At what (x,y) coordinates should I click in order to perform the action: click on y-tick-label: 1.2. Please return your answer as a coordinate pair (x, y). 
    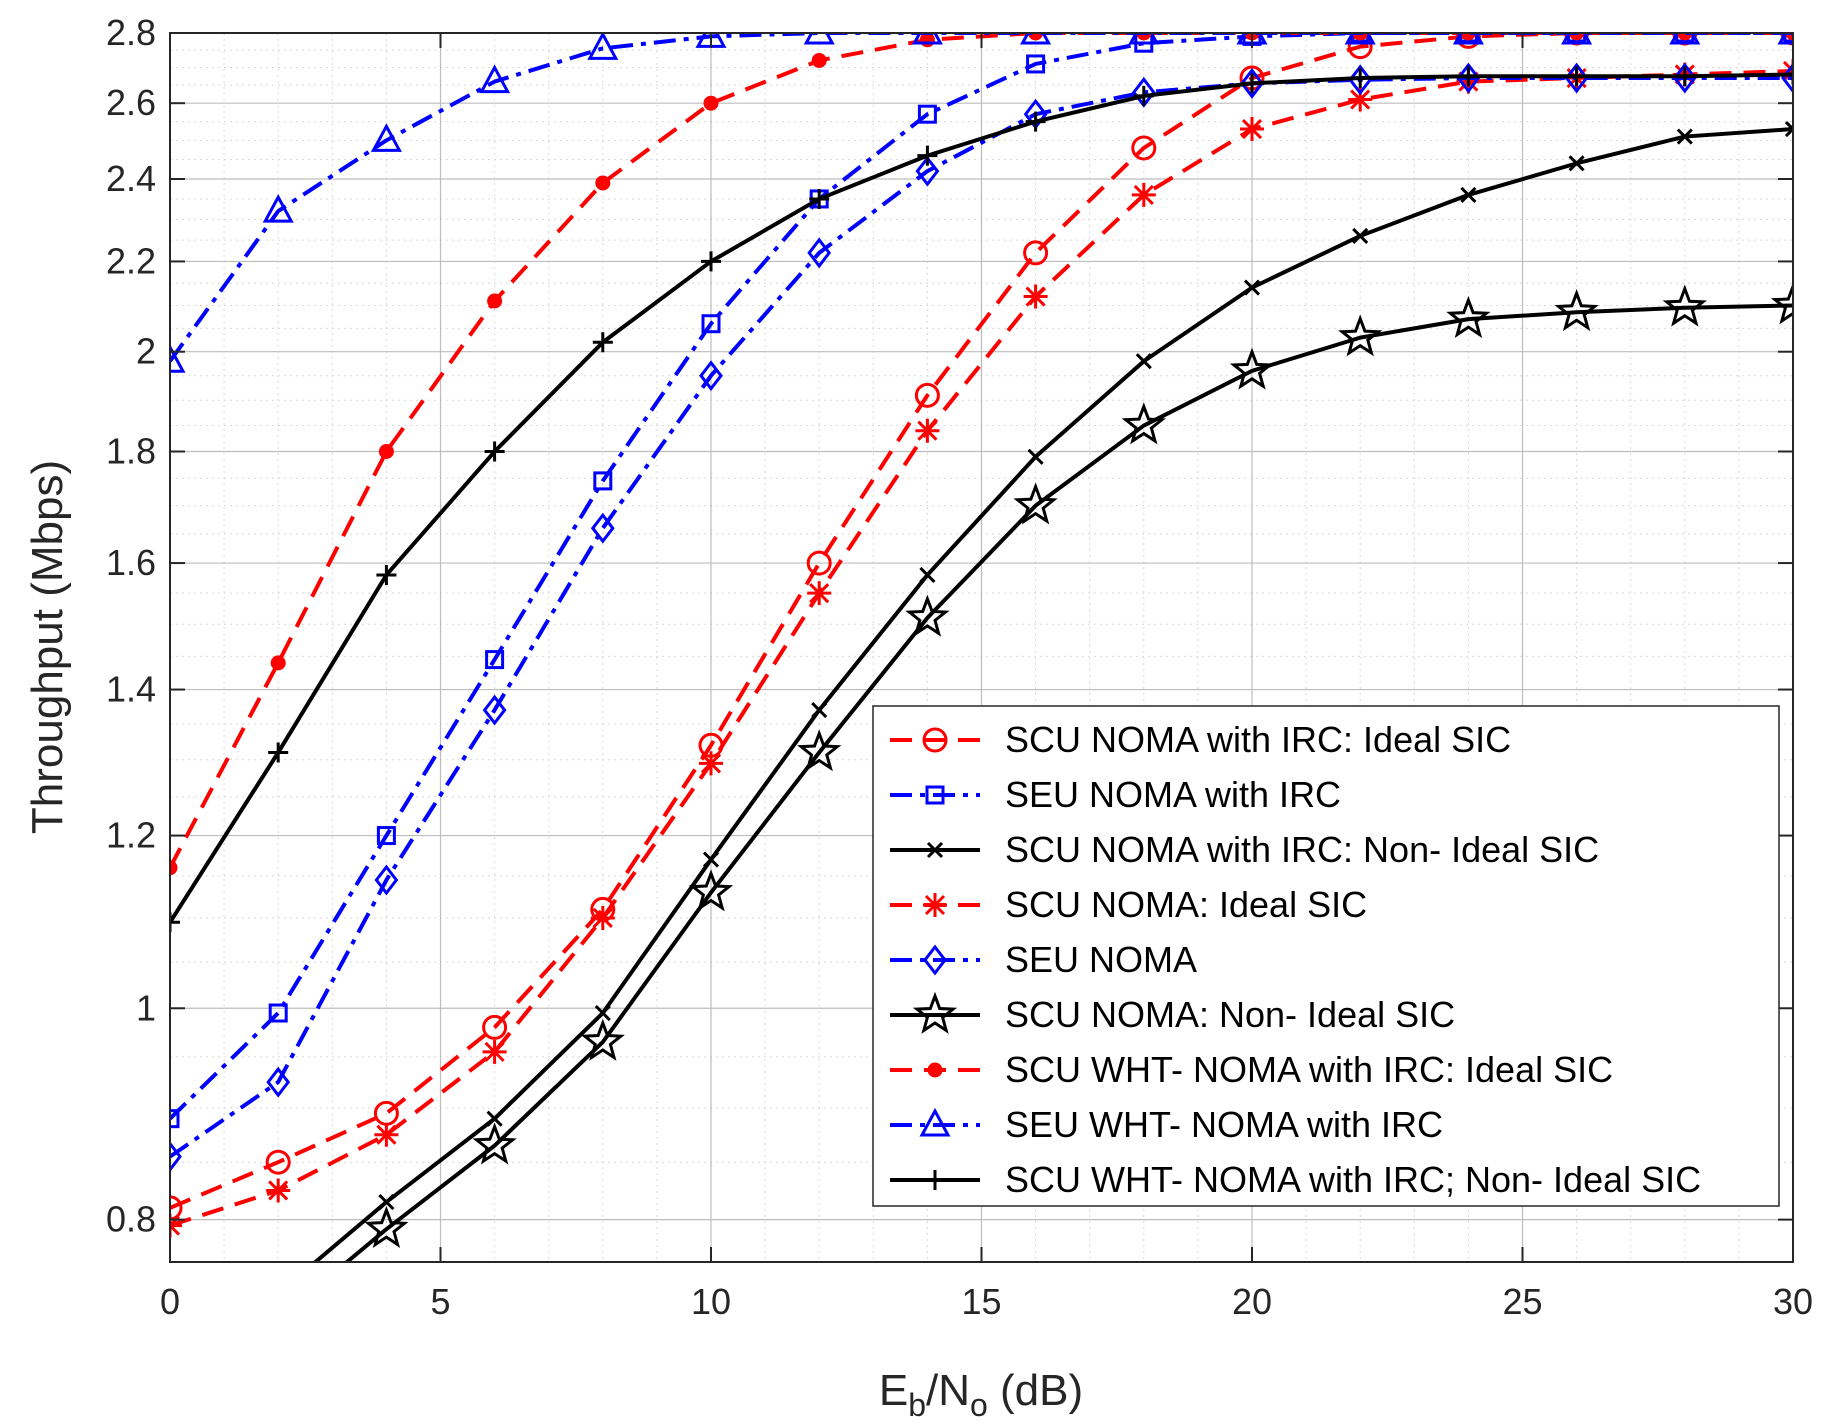
    Looking at the image, I should click on (131, 835).